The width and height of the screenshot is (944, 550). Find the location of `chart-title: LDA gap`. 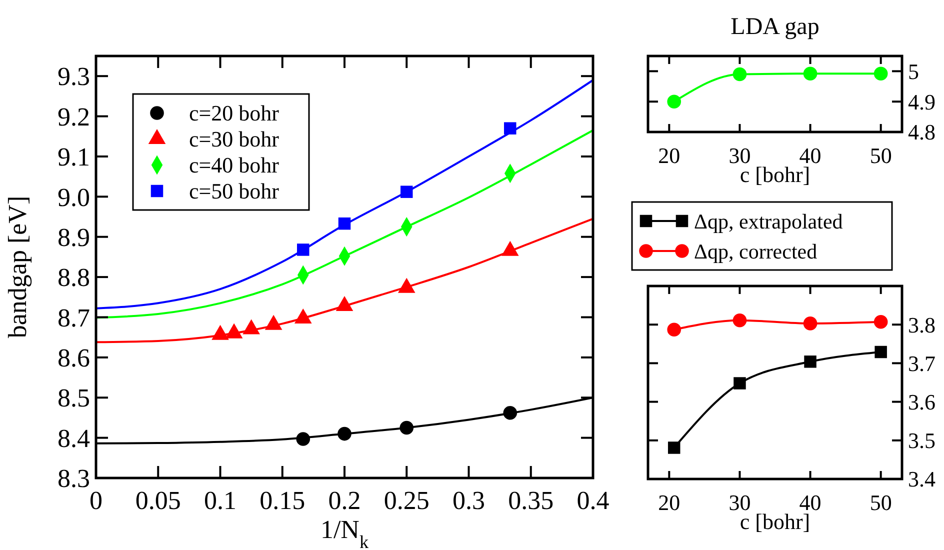

chart-title: LDA gap is located at coordinates (775, 27).